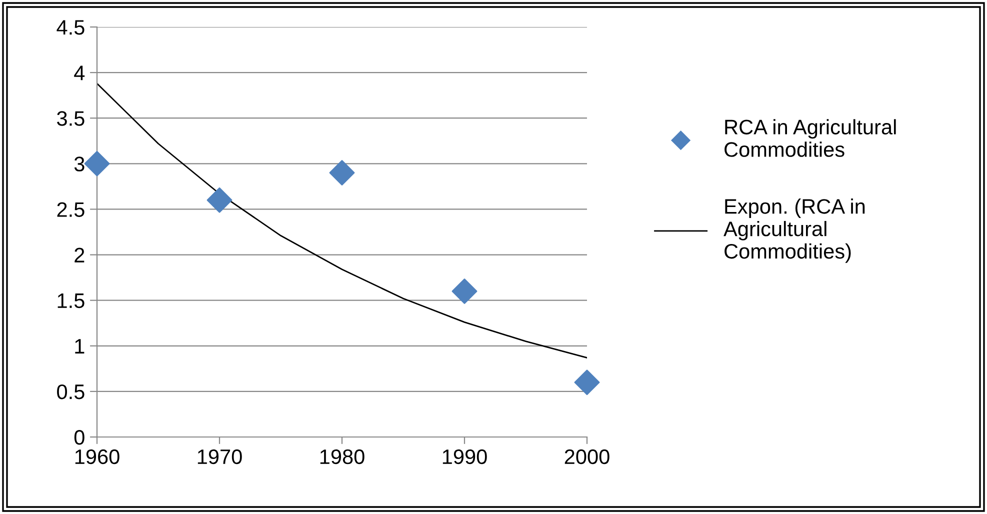  I want to click on x-tick-label: 1990, so click(464, 456).